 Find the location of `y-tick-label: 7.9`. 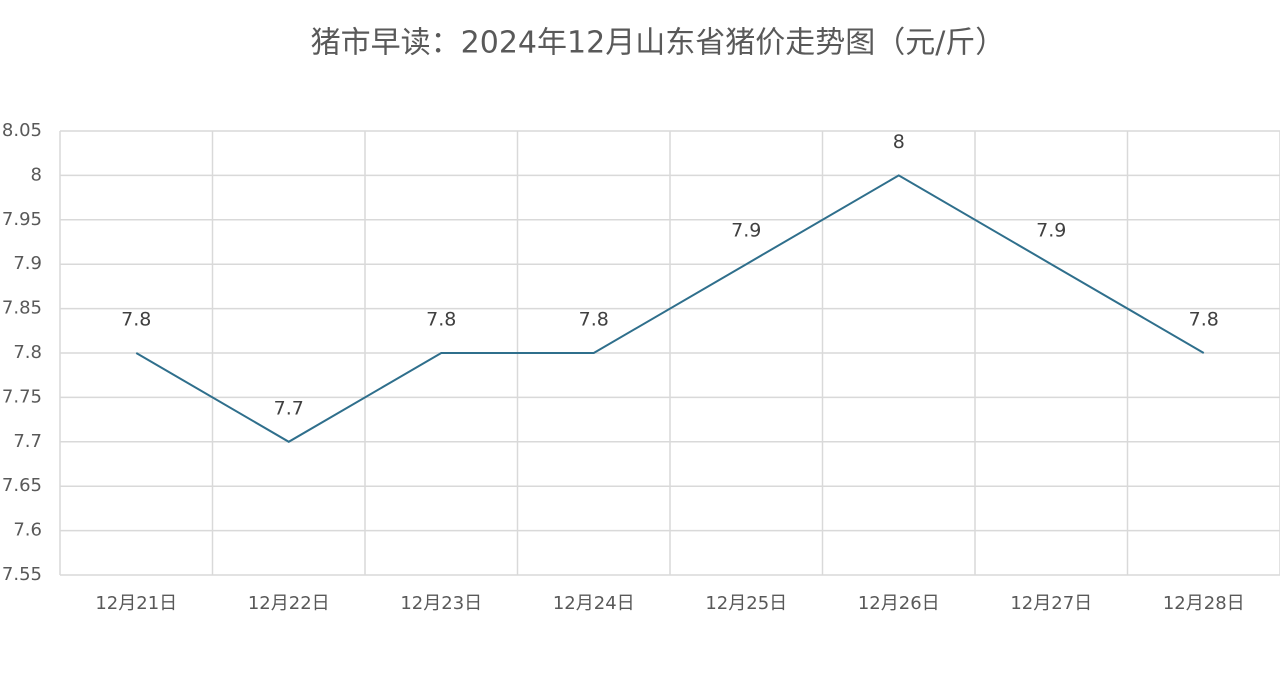

y-tick-label: 7.9 is located at coordinates (27, 263).